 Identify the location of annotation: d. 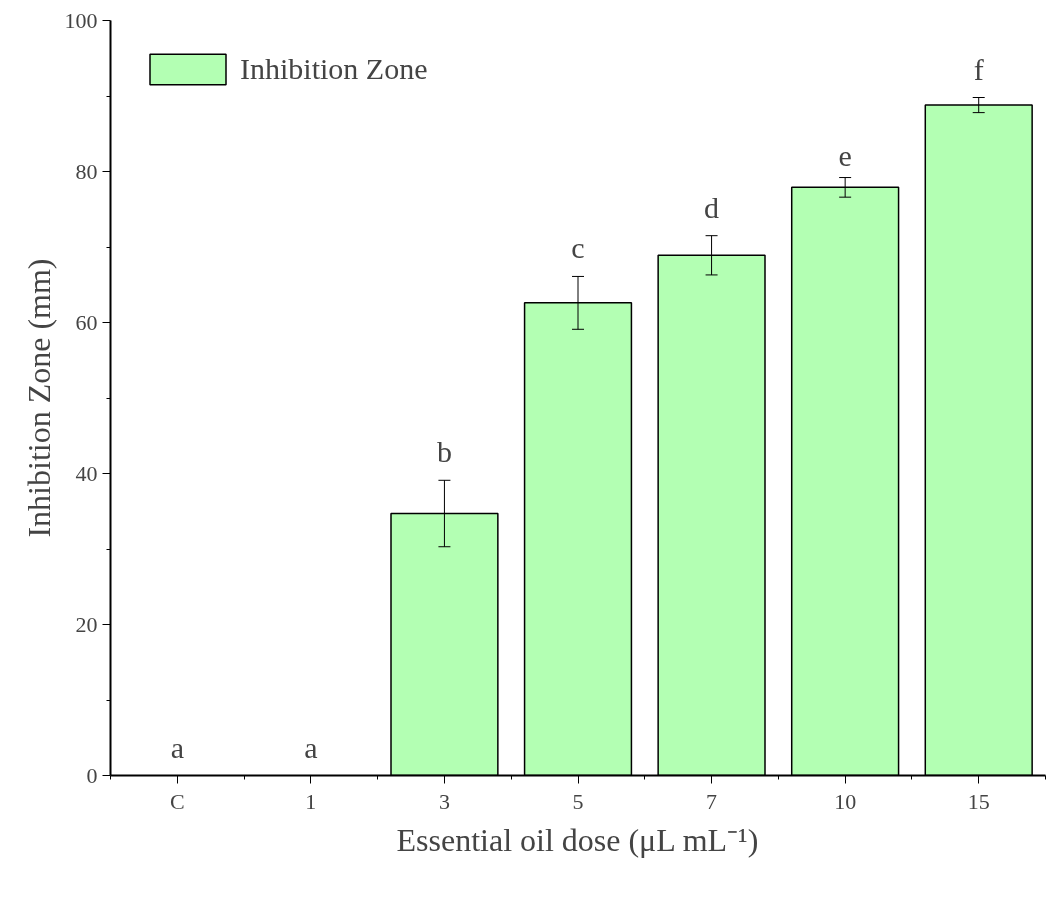
(712, 207).